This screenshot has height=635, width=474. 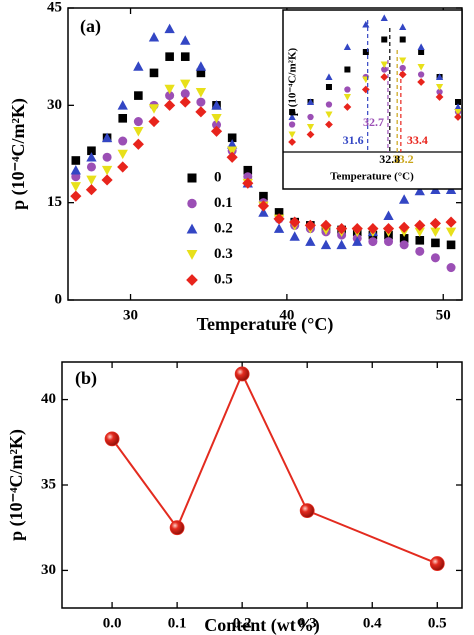 I want to click on x-tick-label: 0.1, so click(x=177, y=623).